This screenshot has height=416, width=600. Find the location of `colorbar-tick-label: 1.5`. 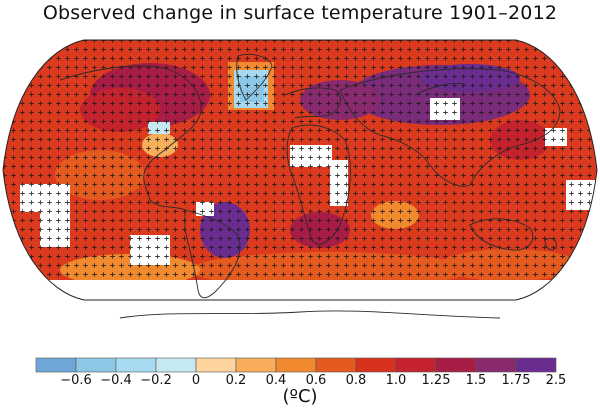

colorbar-tick-label: 1.5 is located at coordinates (476, 380).